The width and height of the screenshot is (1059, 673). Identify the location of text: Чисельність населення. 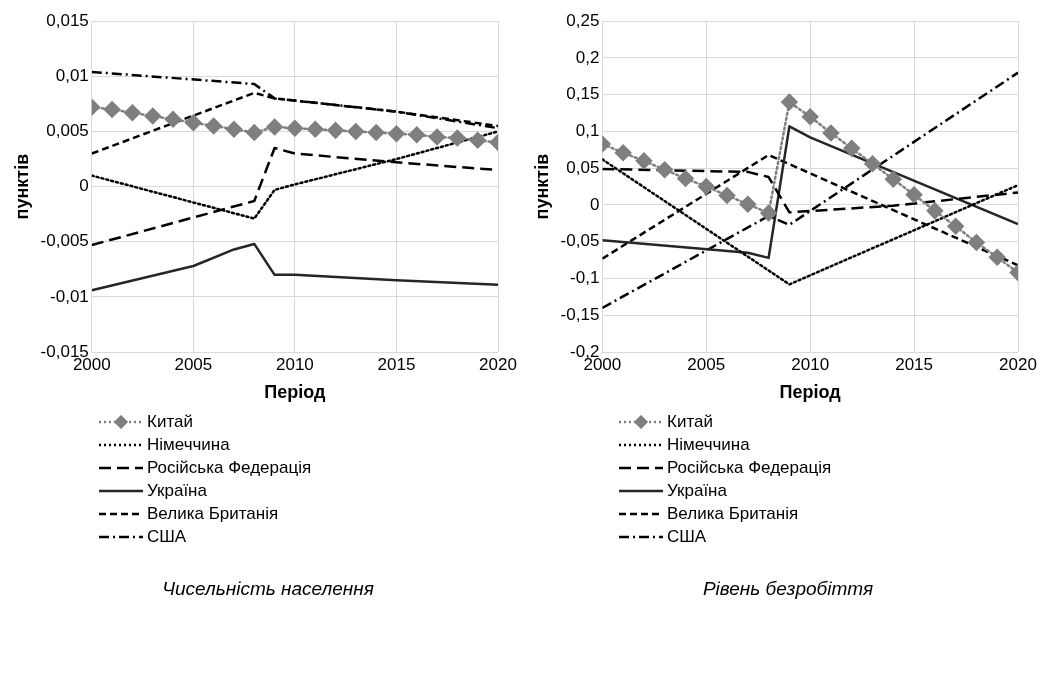
(268, 589).